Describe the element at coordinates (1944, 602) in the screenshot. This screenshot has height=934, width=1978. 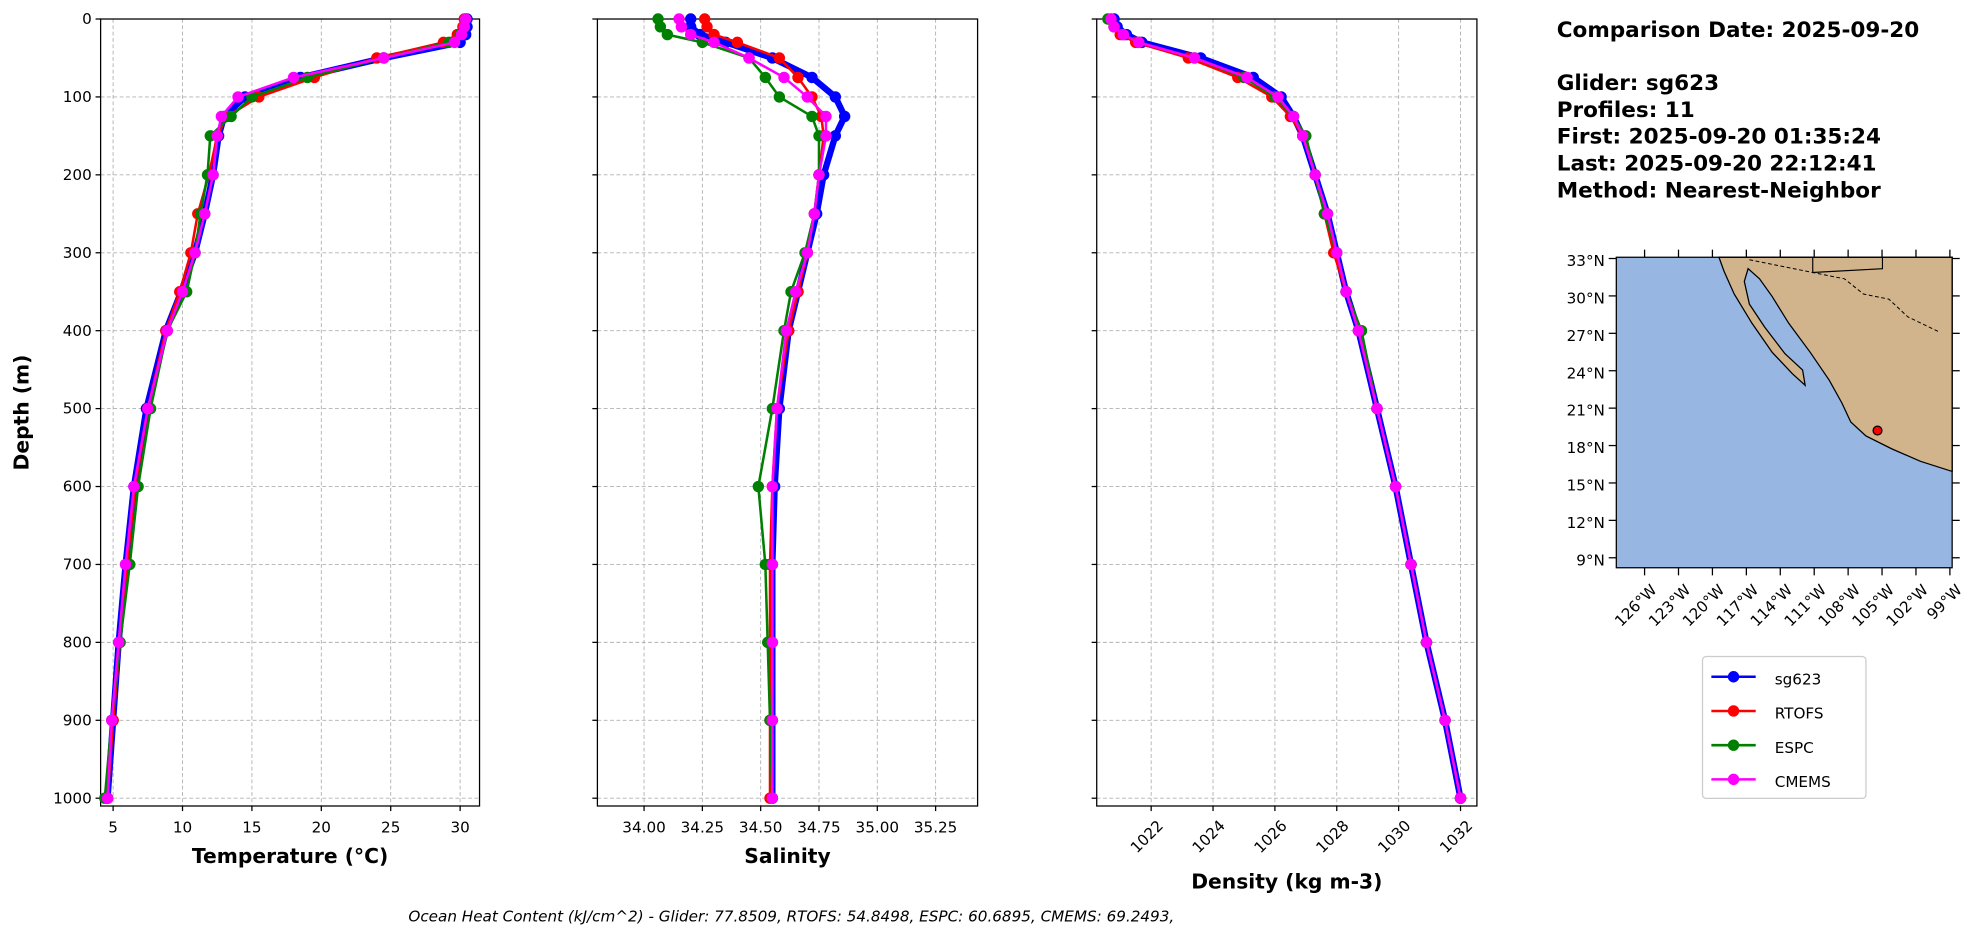
I see `x-tick-label: 99°W` at that location.